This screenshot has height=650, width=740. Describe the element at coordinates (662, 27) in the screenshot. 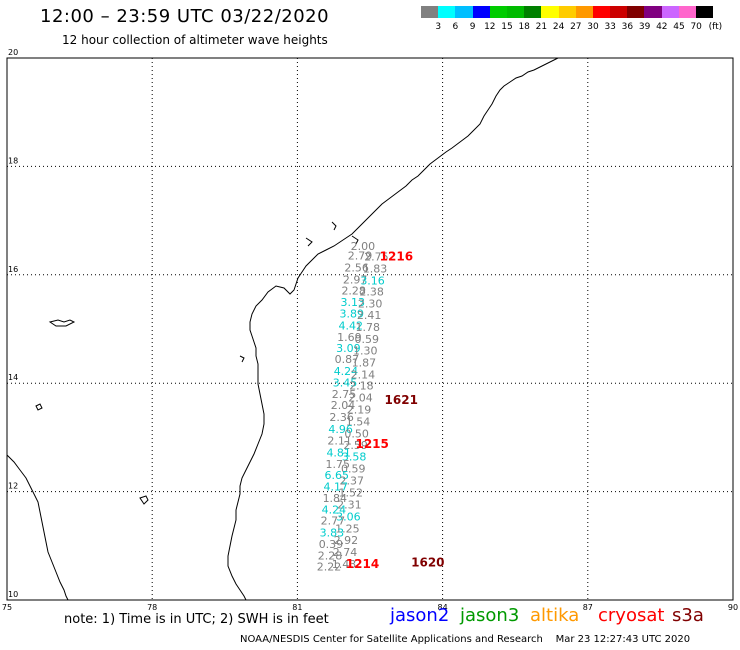

I see `legend-label: 42` at that location.